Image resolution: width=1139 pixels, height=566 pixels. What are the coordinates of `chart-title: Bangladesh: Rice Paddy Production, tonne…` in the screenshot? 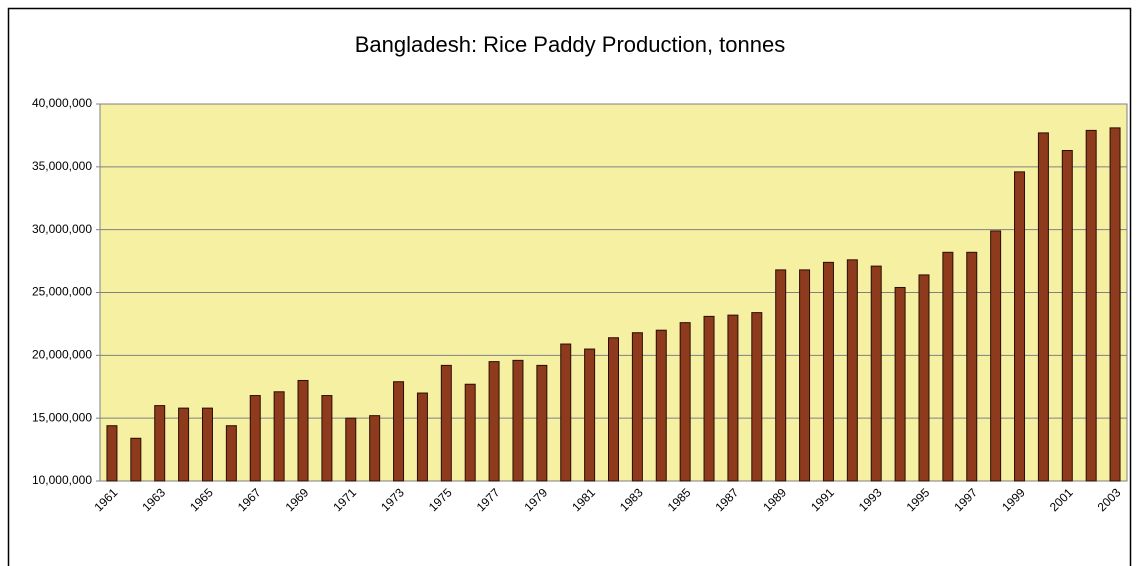 It's located at (570, 44).